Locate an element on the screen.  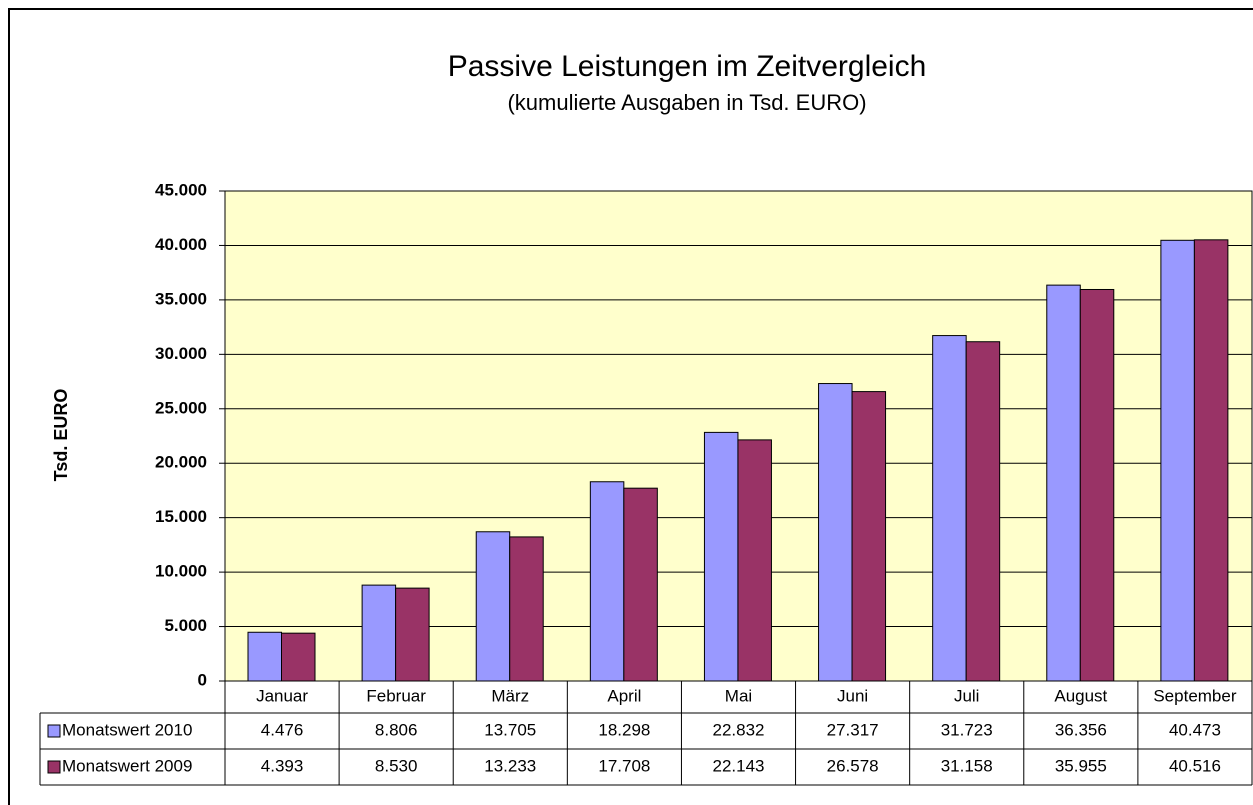
x-tick-label: Mai is located at coordinates (738, 695).